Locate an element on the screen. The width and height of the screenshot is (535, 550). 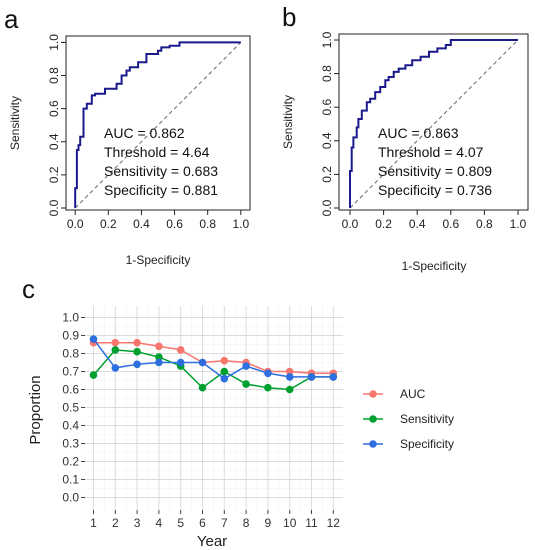
panel-a-y-axis-title: Sensitivity is located at coordinates (15, 123).